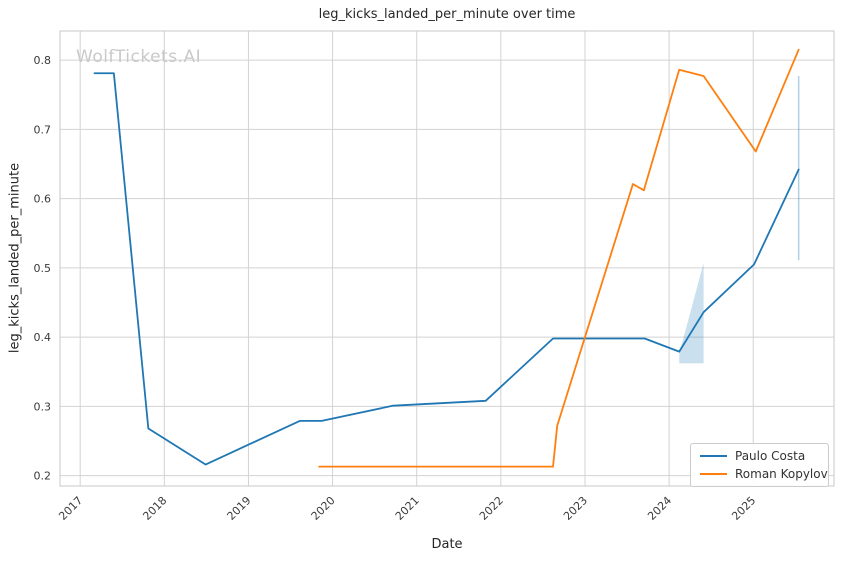 This screenshot has width=844, height=561. I want to click on y-tick-label: 0.7, so click(43, 129).